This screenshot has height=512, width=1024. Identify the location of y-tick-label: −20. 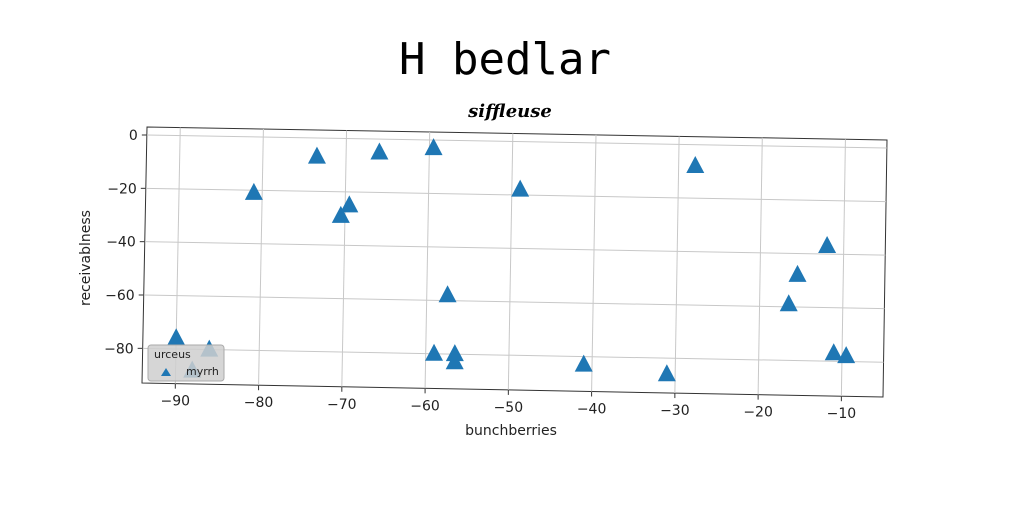
(122, 189).